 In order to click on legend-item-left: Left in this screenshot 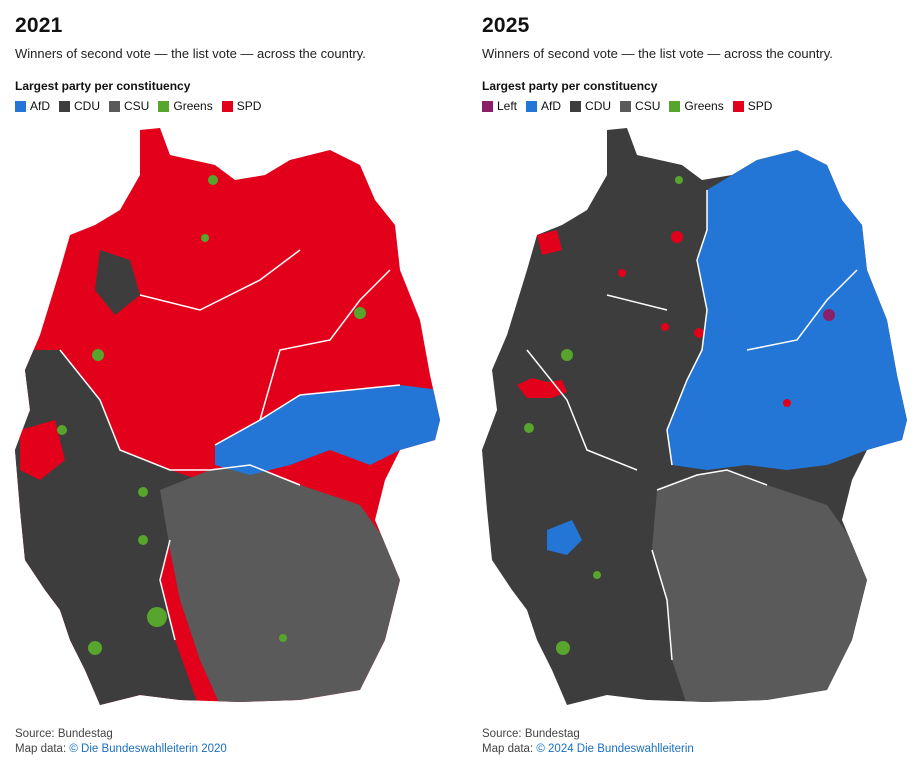, I will do `click(499, 106)`.